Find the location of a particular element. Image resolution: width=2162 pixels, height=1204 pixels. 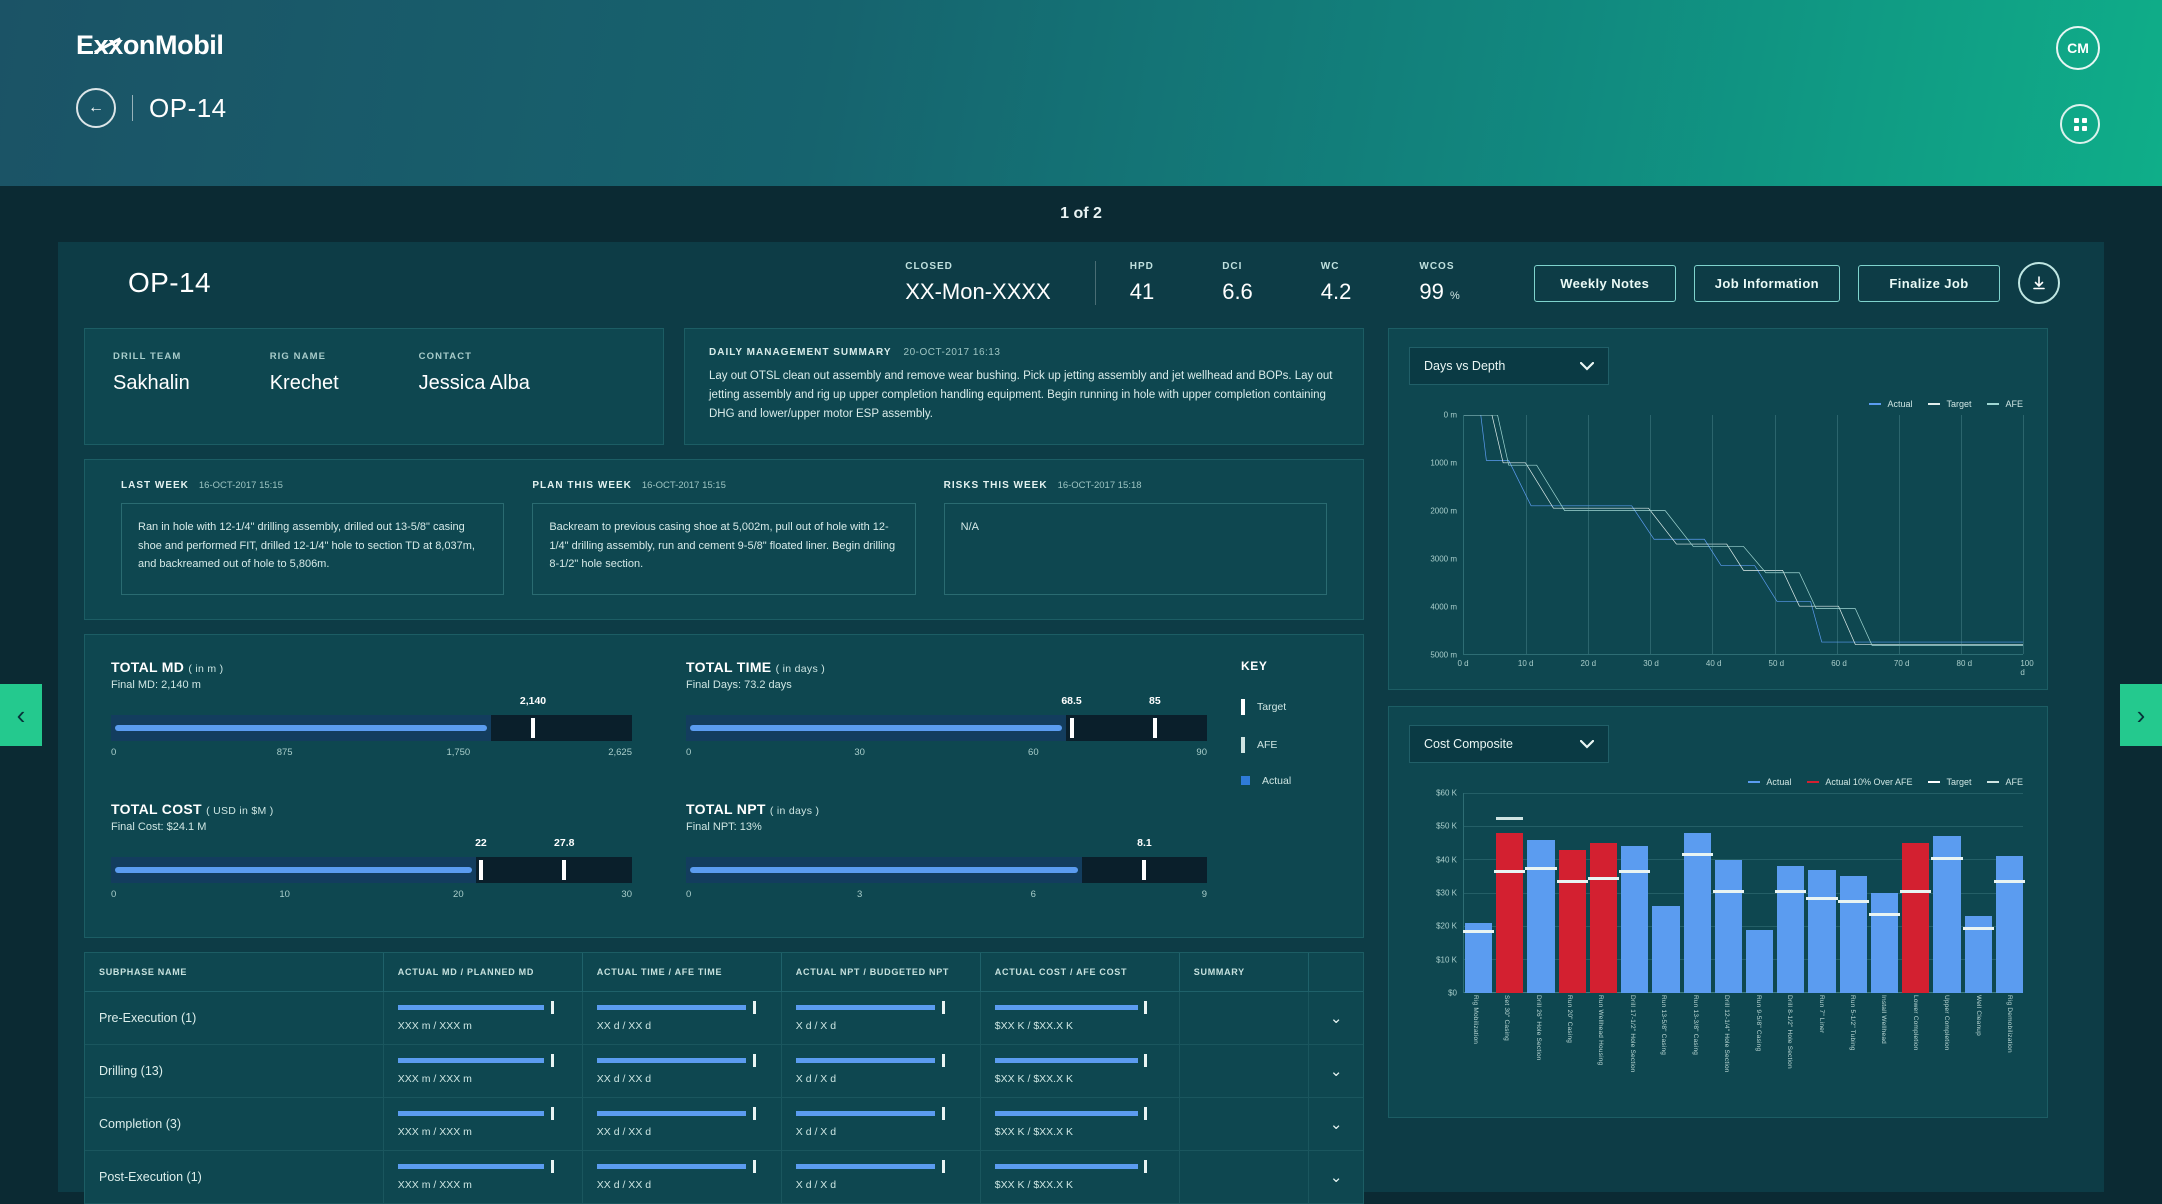

axis-tick: 90 is located at coordinates (1201, 752).